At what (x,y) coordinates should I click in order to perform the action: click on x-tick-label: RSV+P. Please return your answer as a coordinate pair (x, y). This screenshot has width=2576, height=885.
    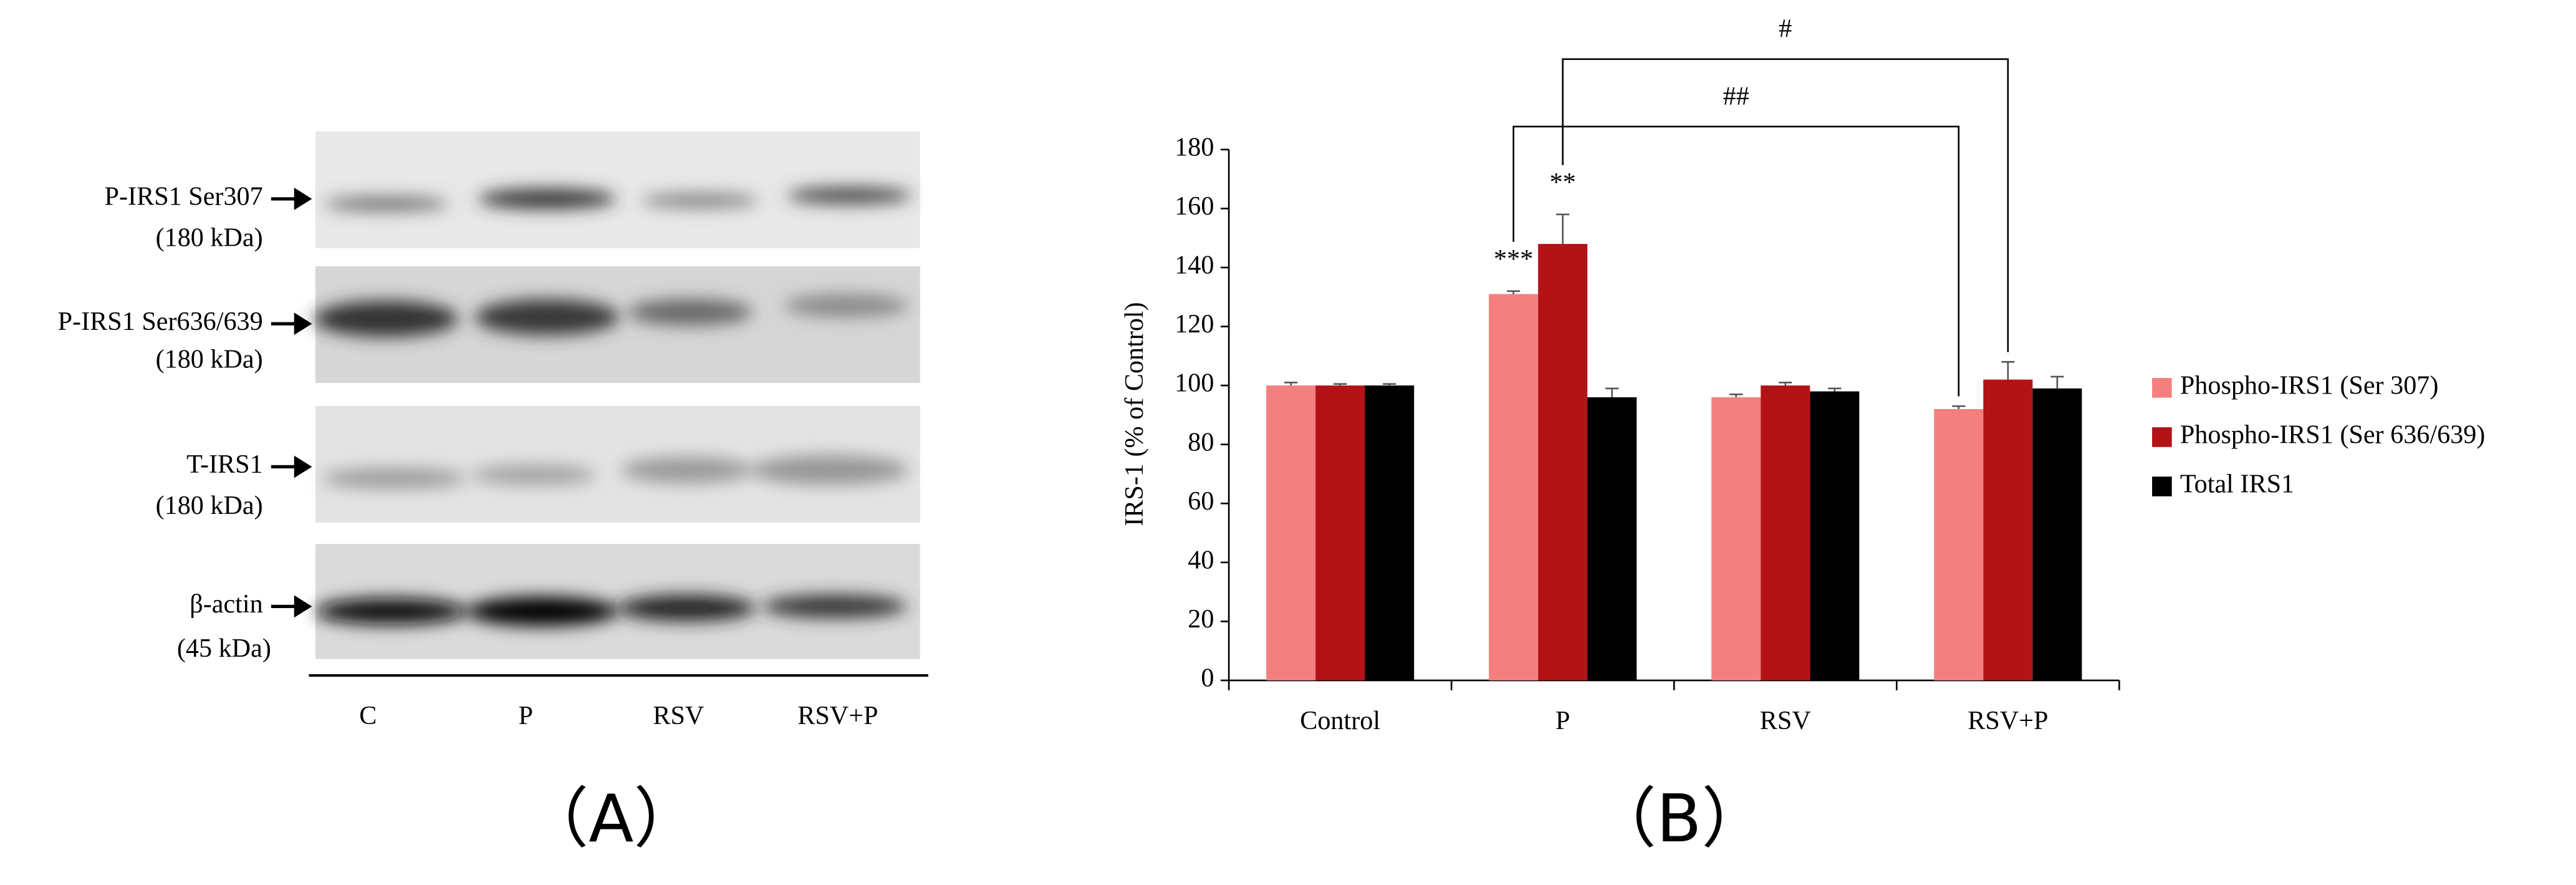
    Looking at the image, I should click on (2008, 720).